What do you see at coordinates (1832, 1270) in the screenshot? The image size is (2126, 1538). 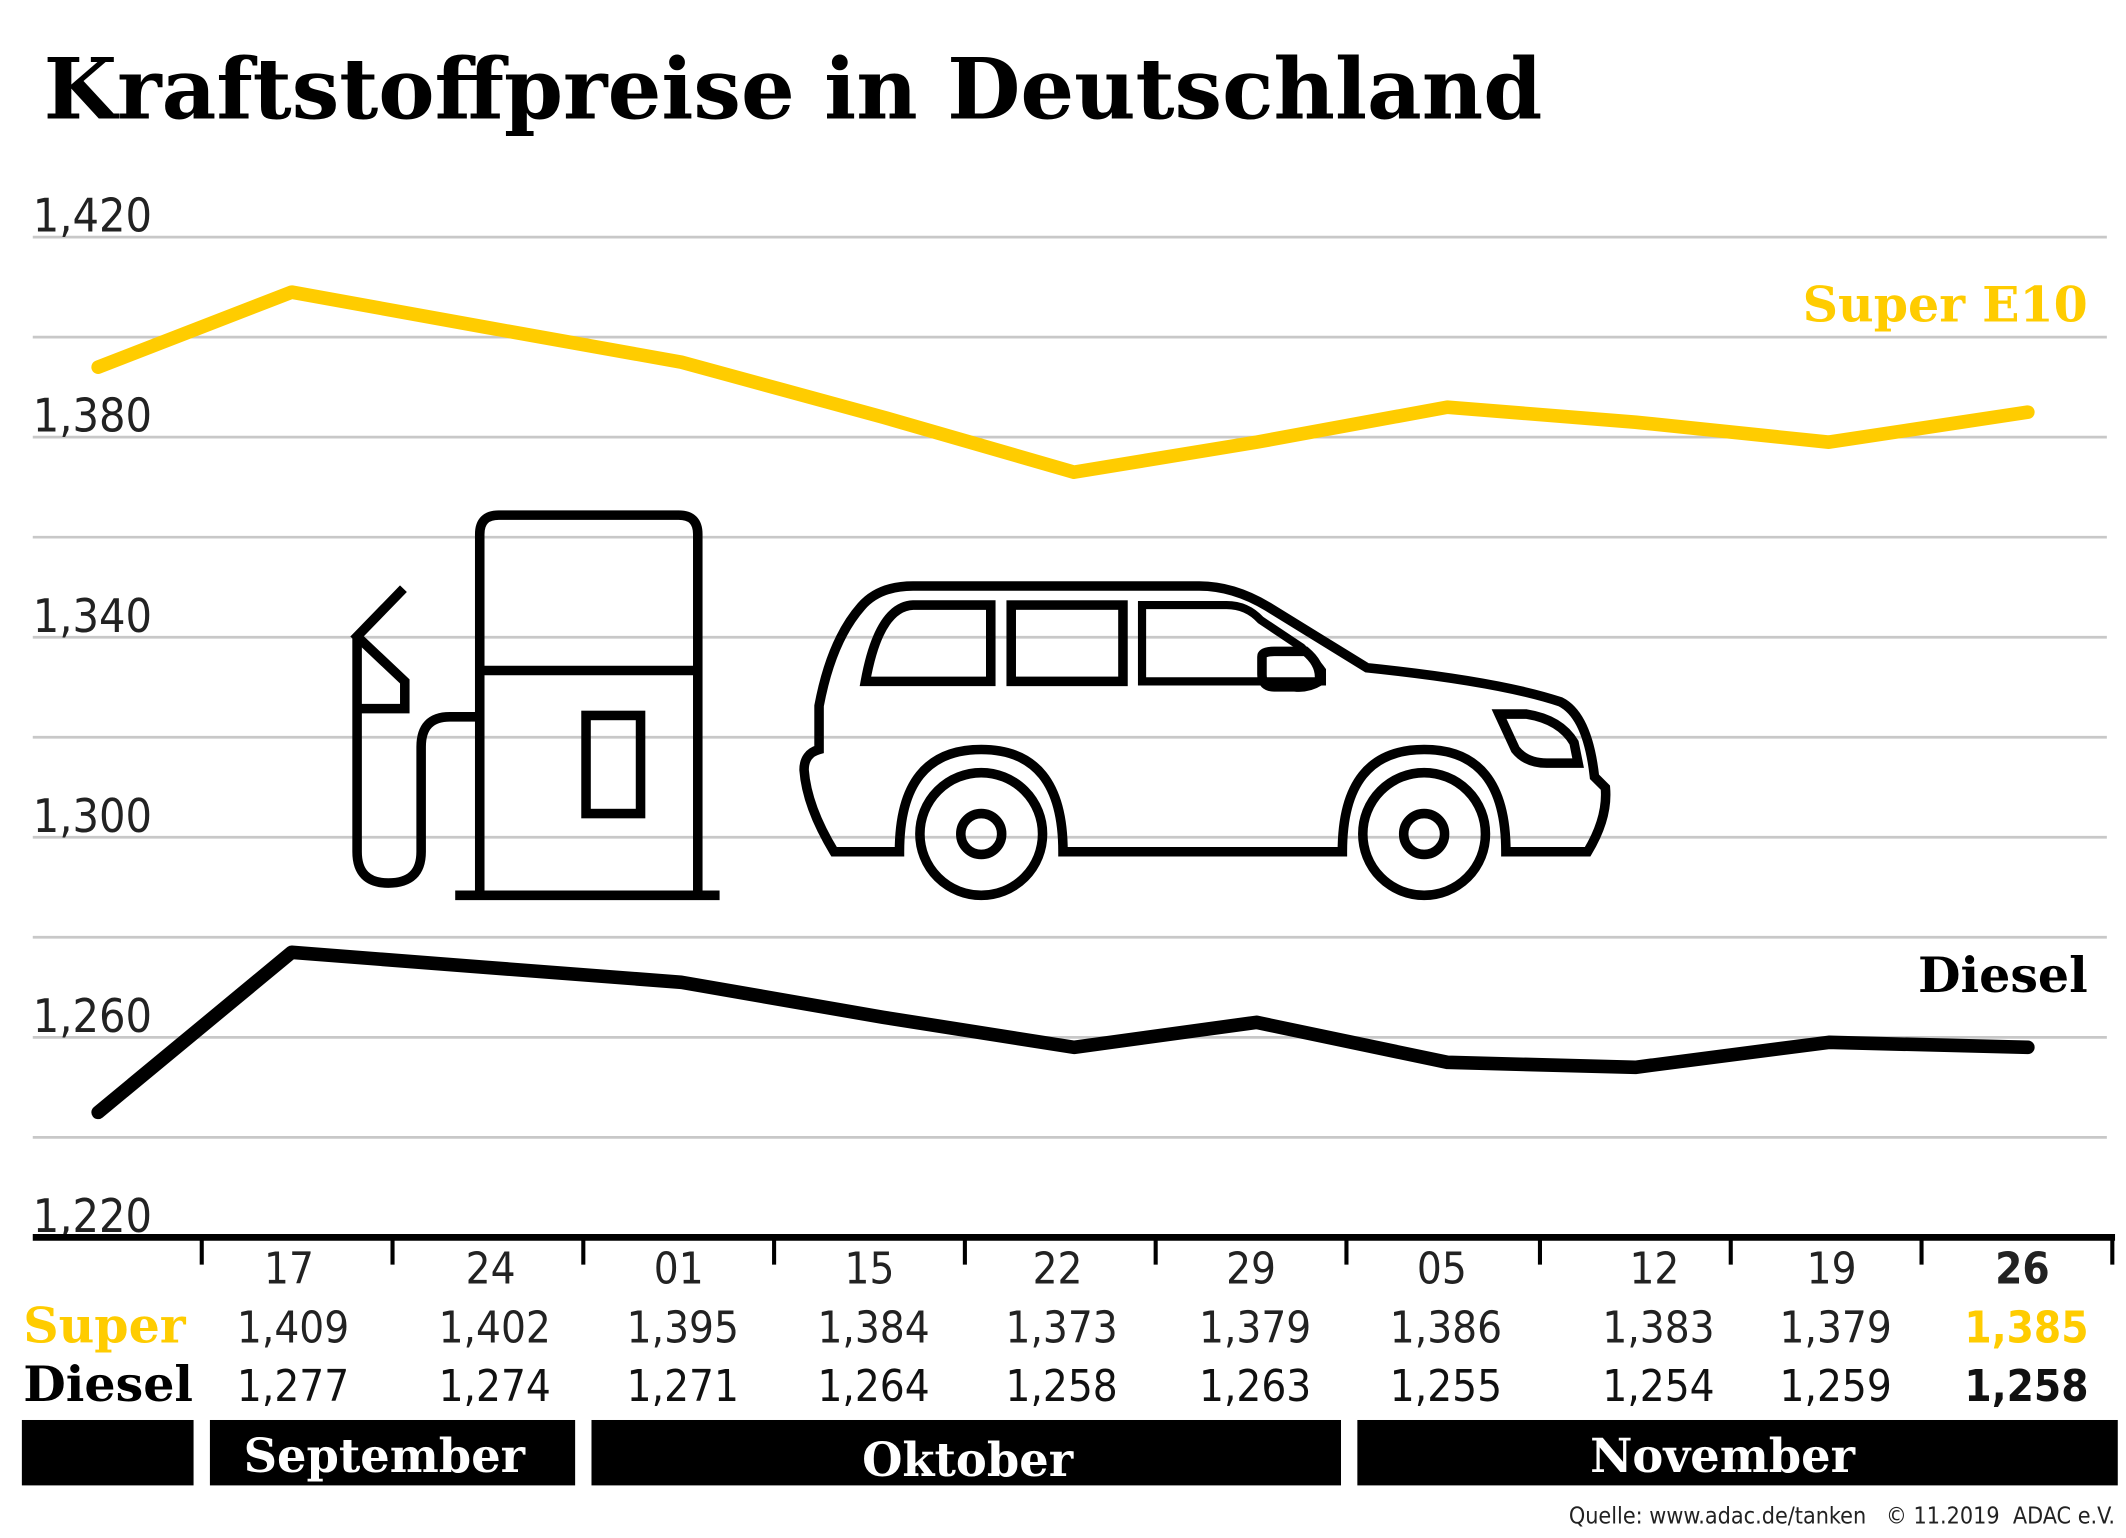 I see `x-tick-label: 19` at bounding box center [1832, 1270].